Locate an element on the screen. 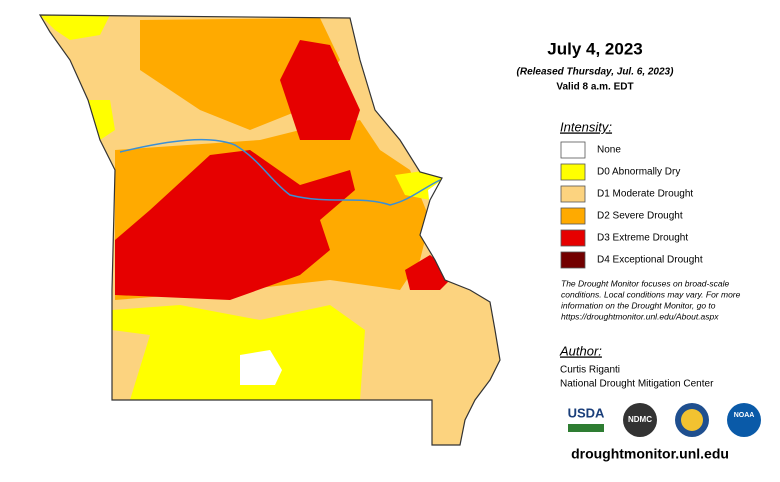 The width and height of the screenshot is (780, 482). logo-usda-bar is located at coordinates (586, 428).